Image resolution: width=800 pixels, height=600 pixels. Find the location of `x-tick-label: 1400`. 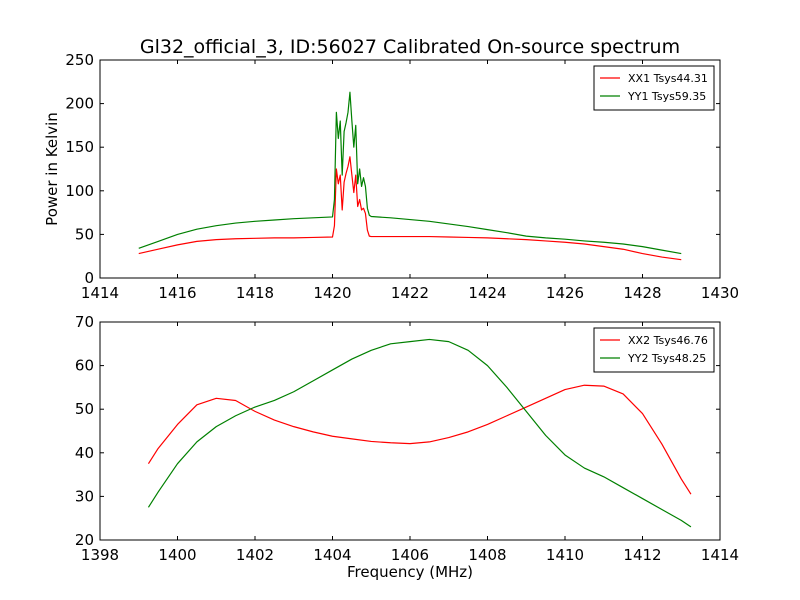

x-tick-label: 1400 is located at coordinates (177, 555).